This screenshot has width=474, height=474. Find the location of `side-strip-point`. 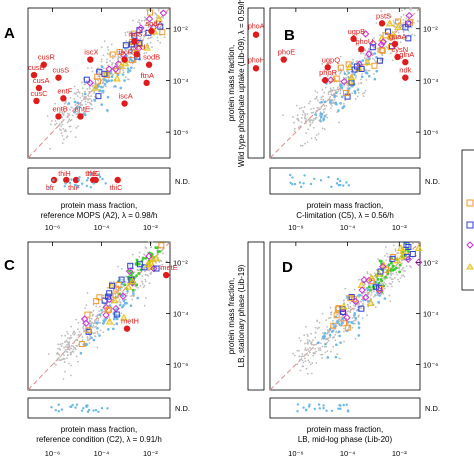

side-strip-point is located at coordinates (256, 34).